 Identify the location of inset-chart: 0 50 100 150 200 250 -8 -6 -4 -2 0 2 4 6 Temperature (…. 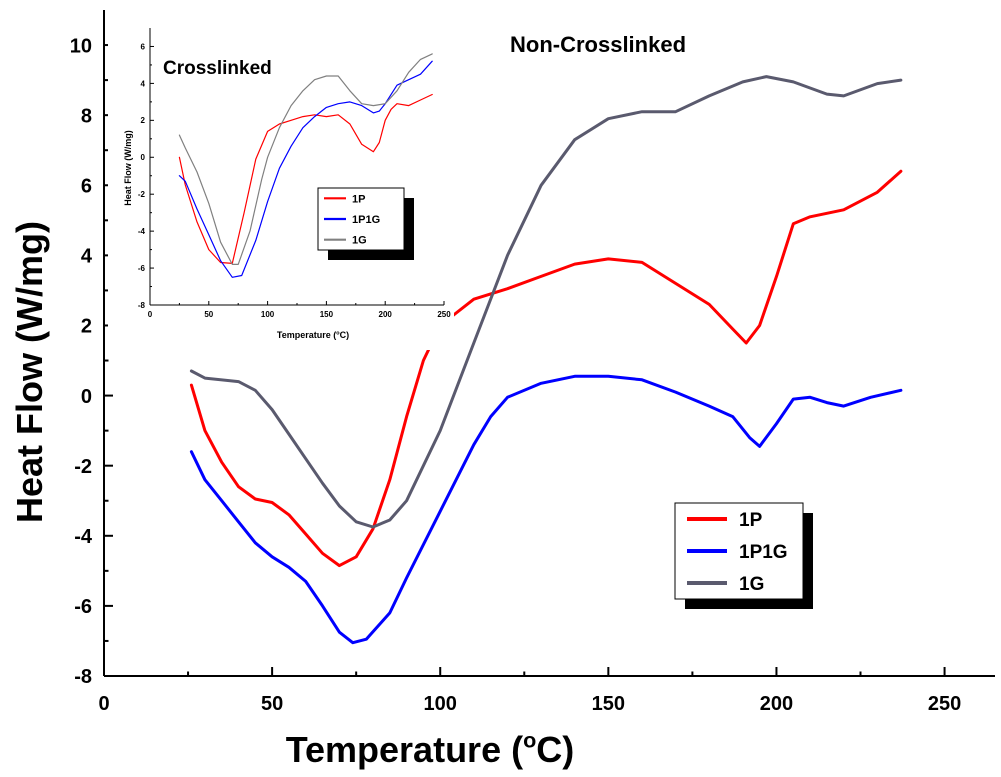
(287, 184).